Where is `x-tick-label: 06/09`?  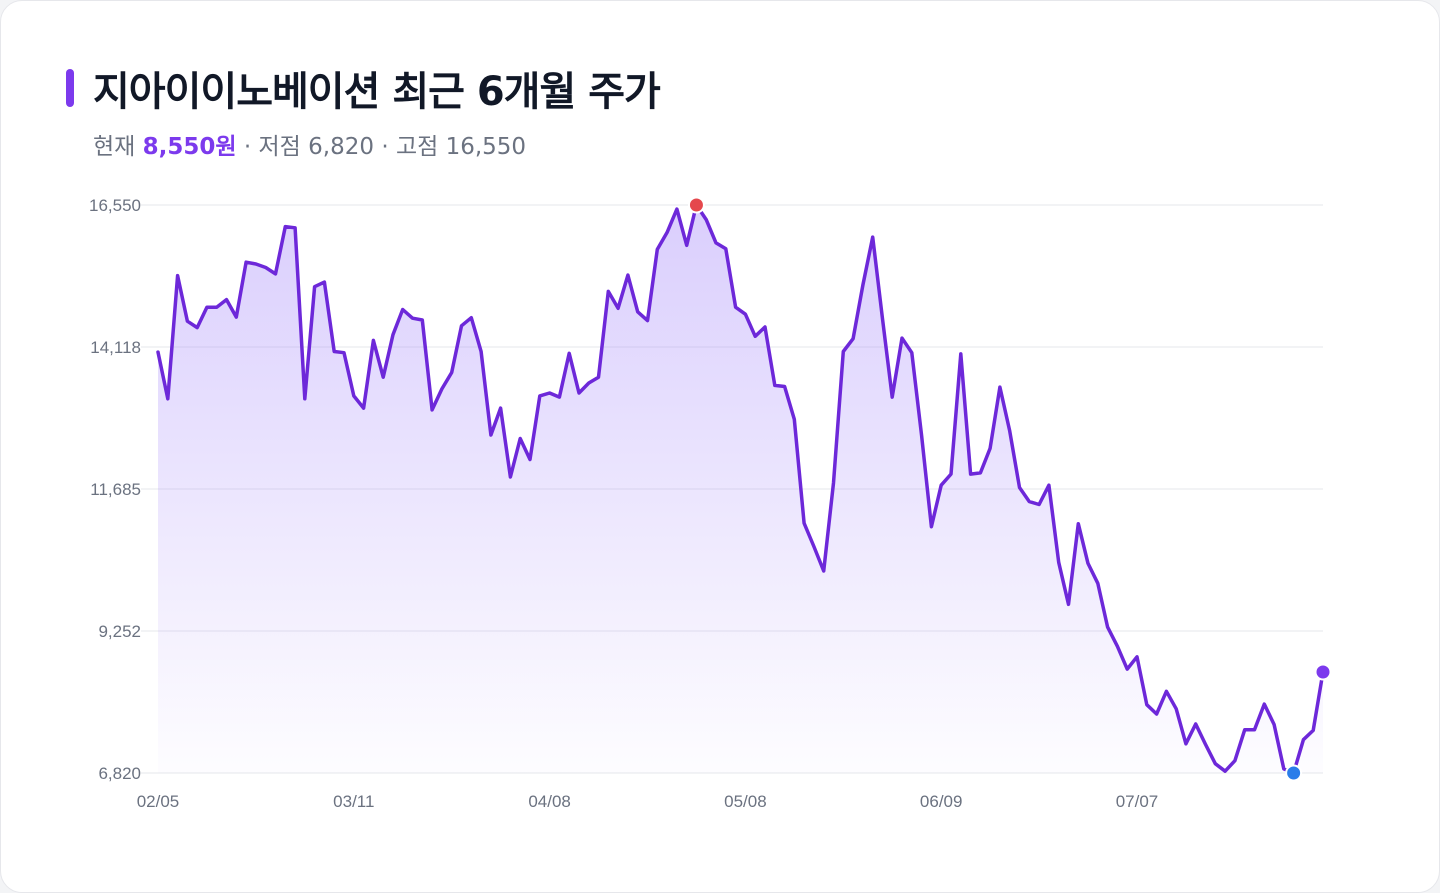 x-tick-label: 06/09 is located at coordinates (941, 801).